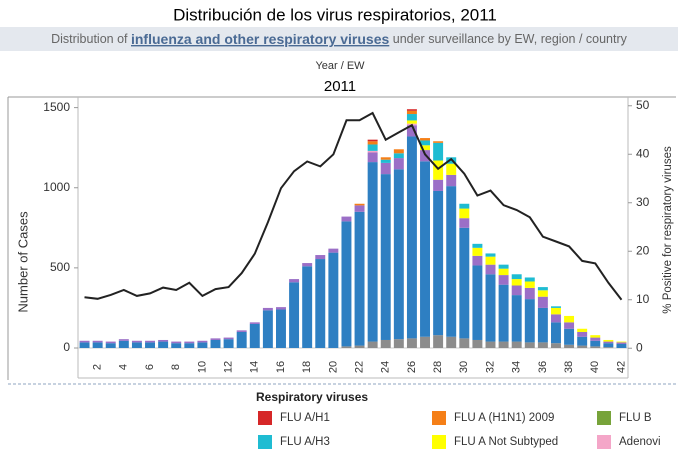 This screenshot has width=678, height=455. Describe the element at coordinates (333, 367) in the screenshot. I see `x-tick-label: 20` at that location.